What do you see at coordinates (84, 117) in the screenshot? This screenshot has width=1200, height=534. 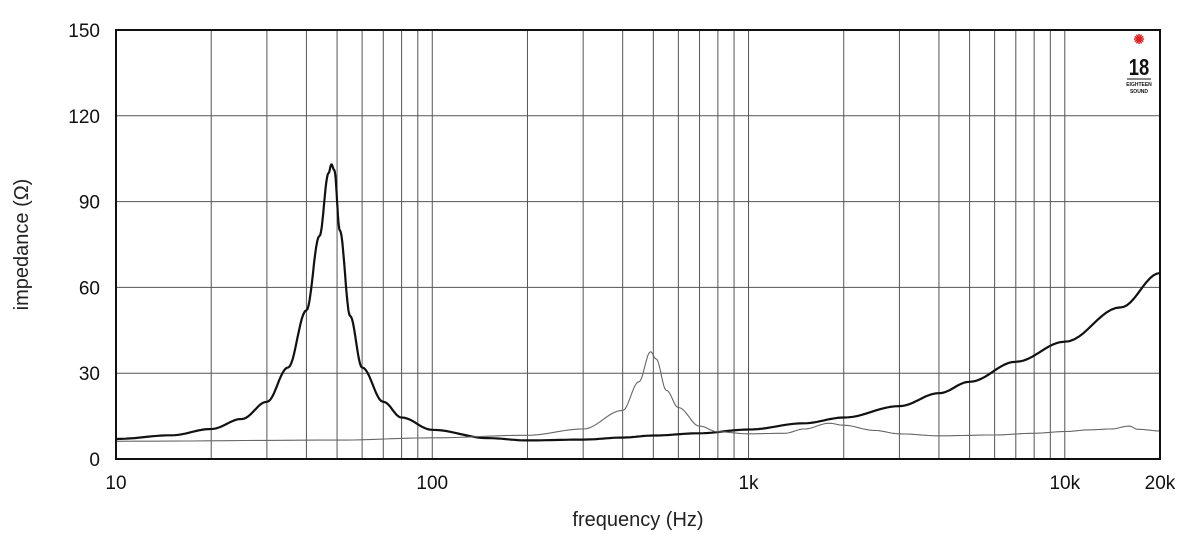 I see `y-tick-label: 120` at bounding box center [84, 117].